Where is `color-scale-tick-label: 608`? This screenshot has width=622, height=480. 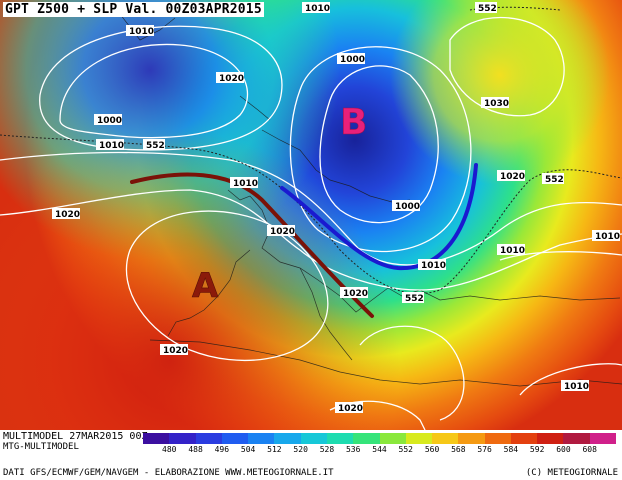 color-scale-tick-label: 608 is located at coordinates (589, 449).